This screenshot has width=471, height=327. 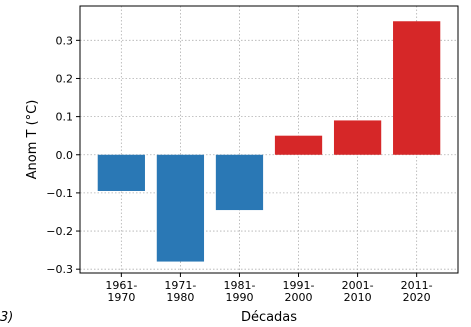 What do you see at coordinates (358, 285) in the screenshot?
I see `x-tick-label: 2001-` at bounding box center [358, 285].